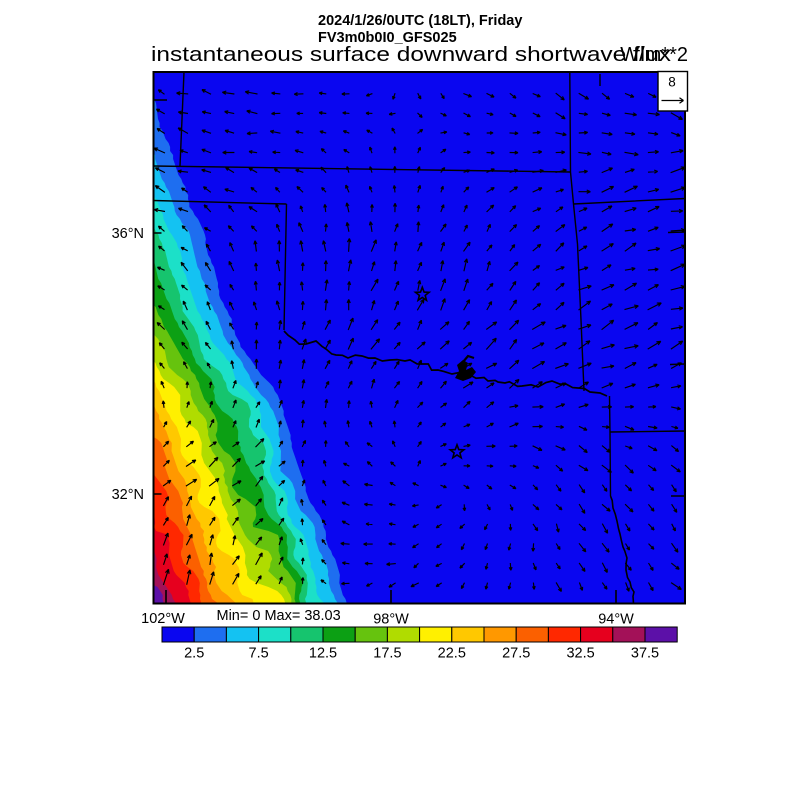 The height and width of the screenshot is (800, 800). I want to click on svg-text: 12.5, so click(323, 654).